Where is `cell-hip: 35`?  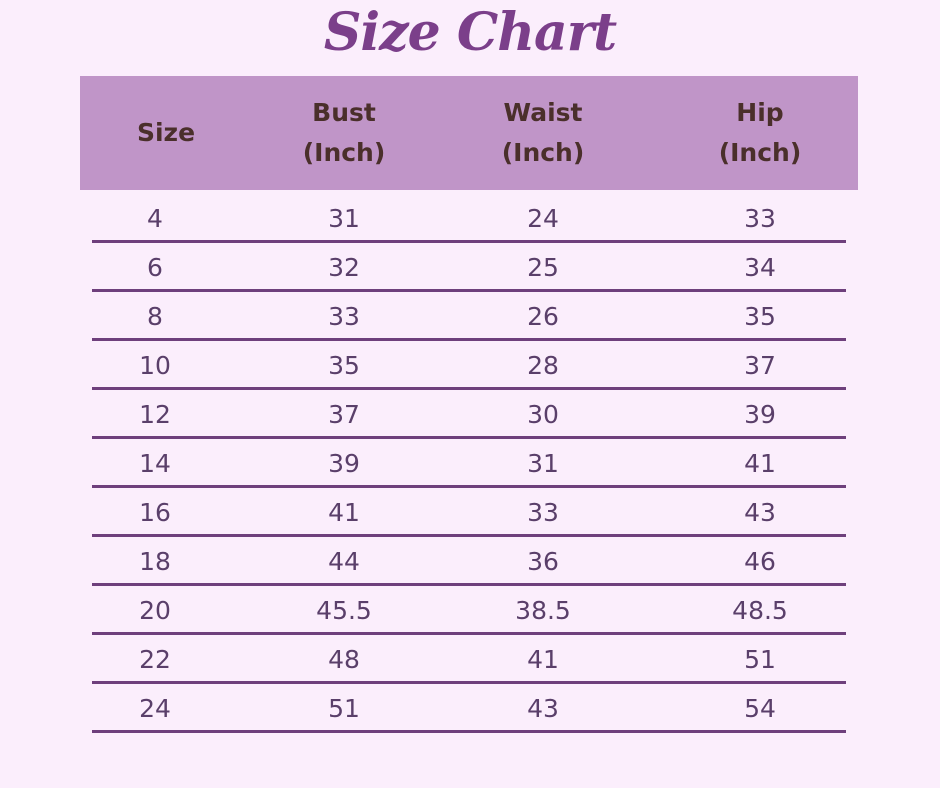 cell-hip: 35 is located at coordinates (760, 316).